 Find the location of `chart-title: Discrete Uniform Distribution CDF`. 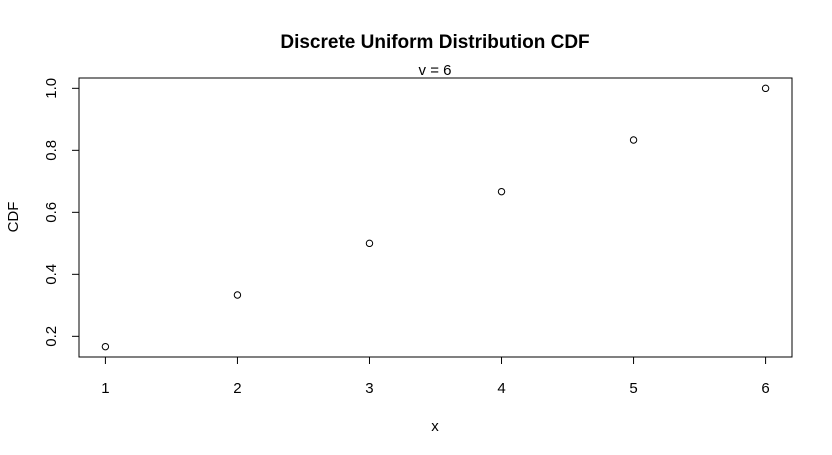

chart-title: Discrete Uniform Distribution CDF is located at coordinates (434, 42).